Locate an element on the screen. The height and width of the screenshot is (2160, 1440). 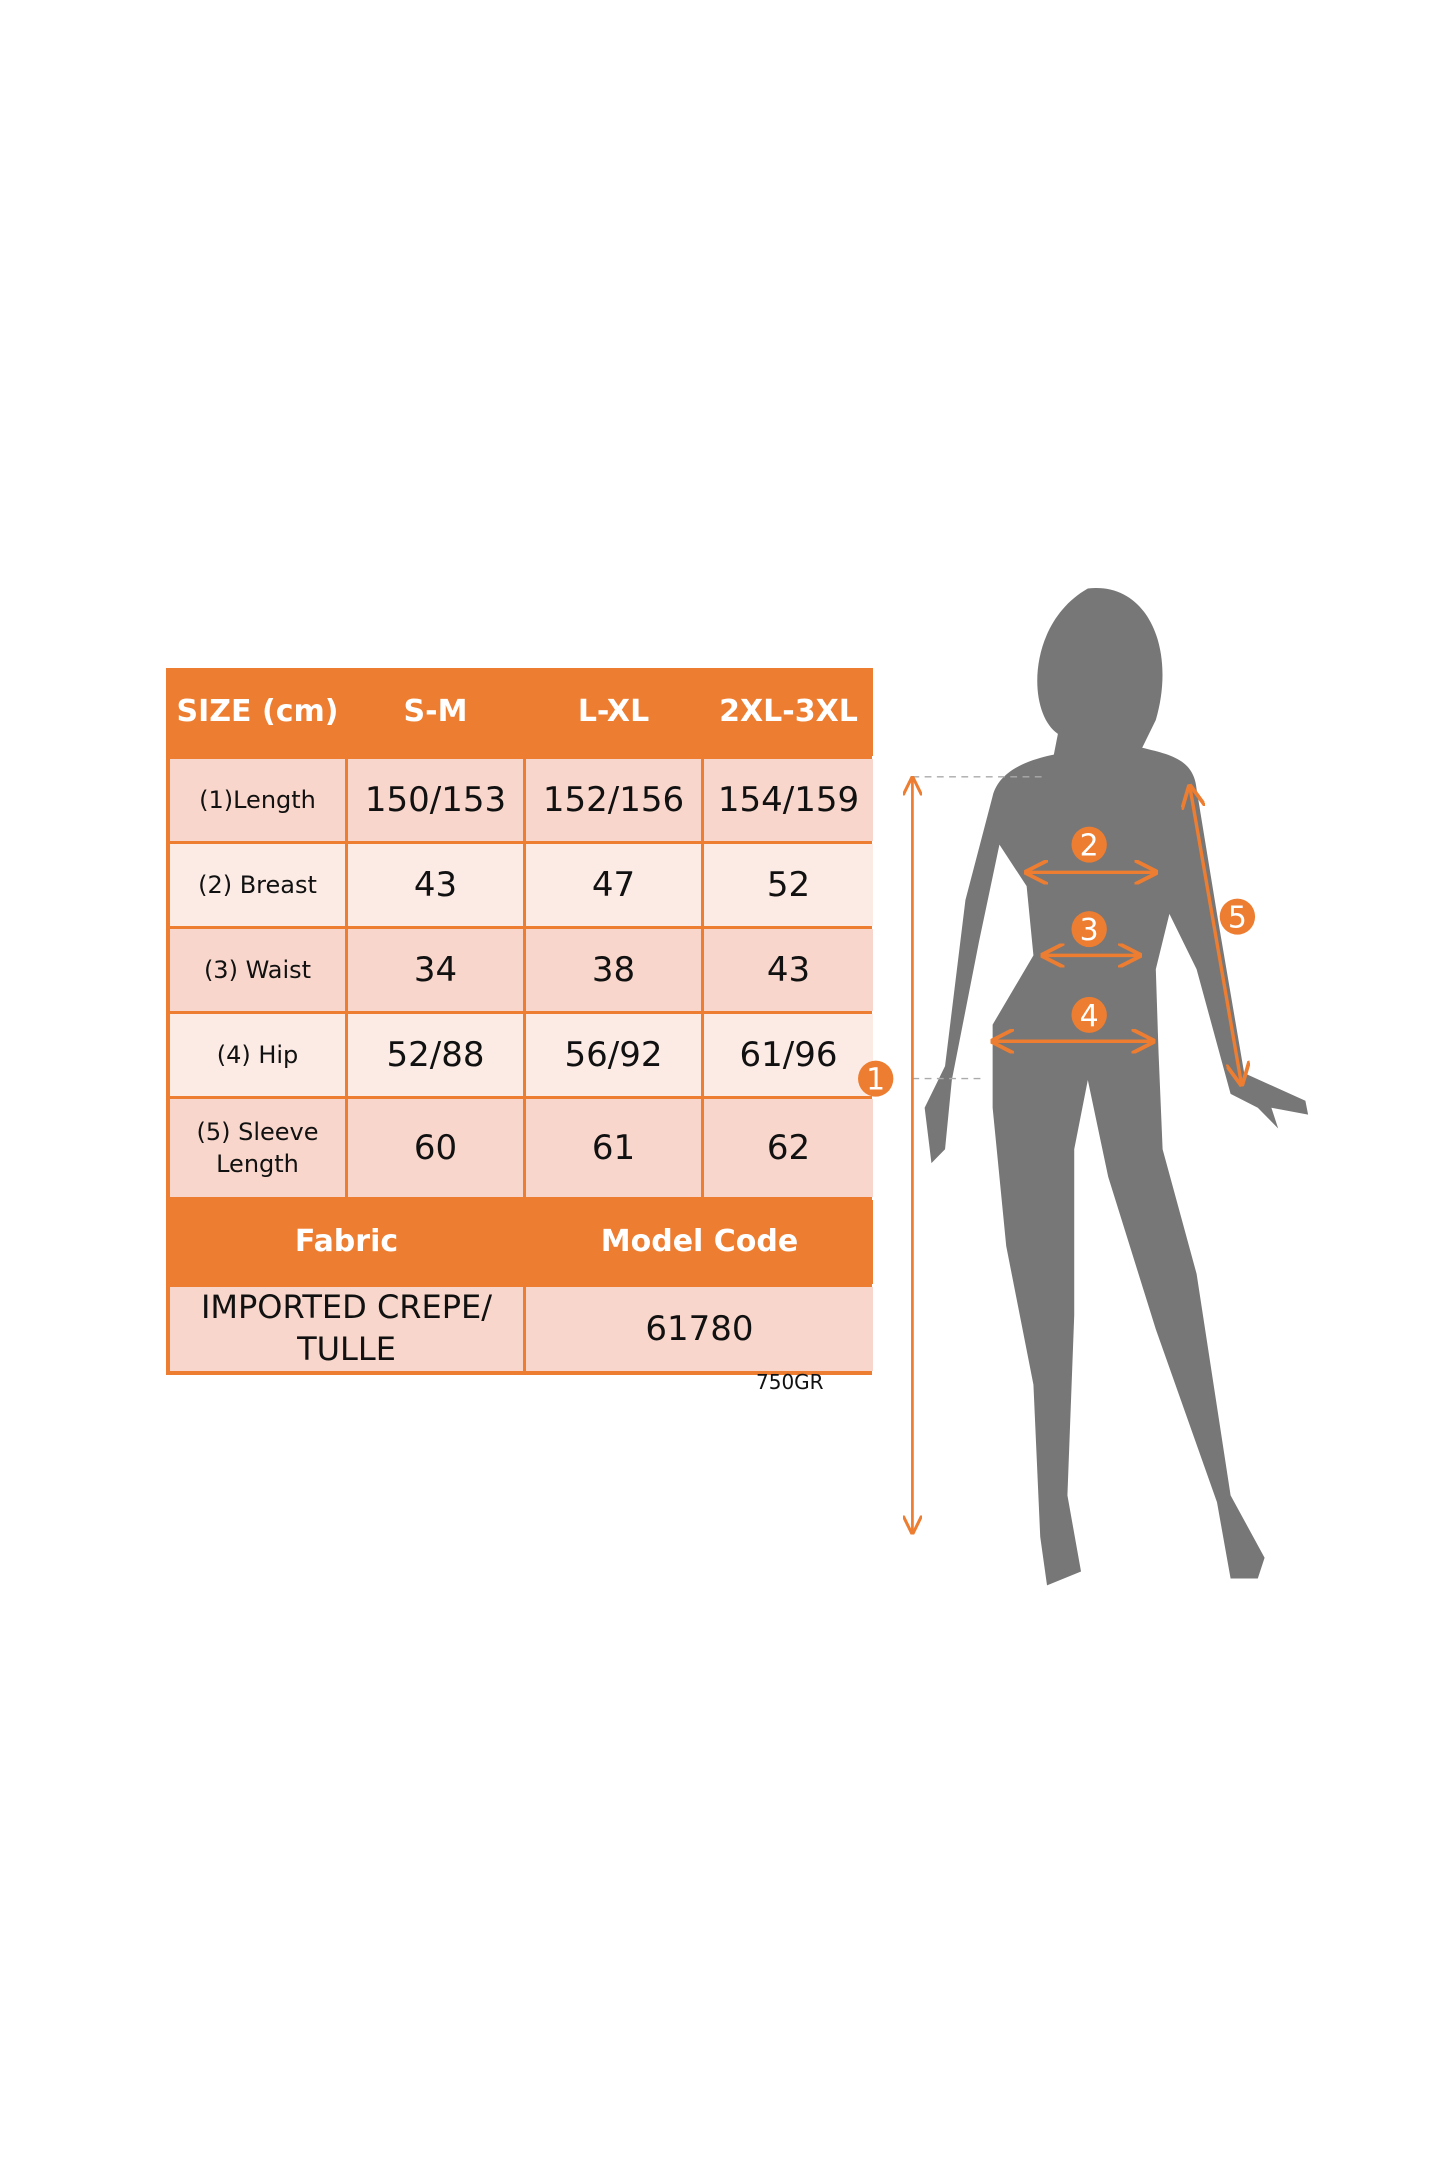
sleeve-arrow is located at coordinates (1216, 935).